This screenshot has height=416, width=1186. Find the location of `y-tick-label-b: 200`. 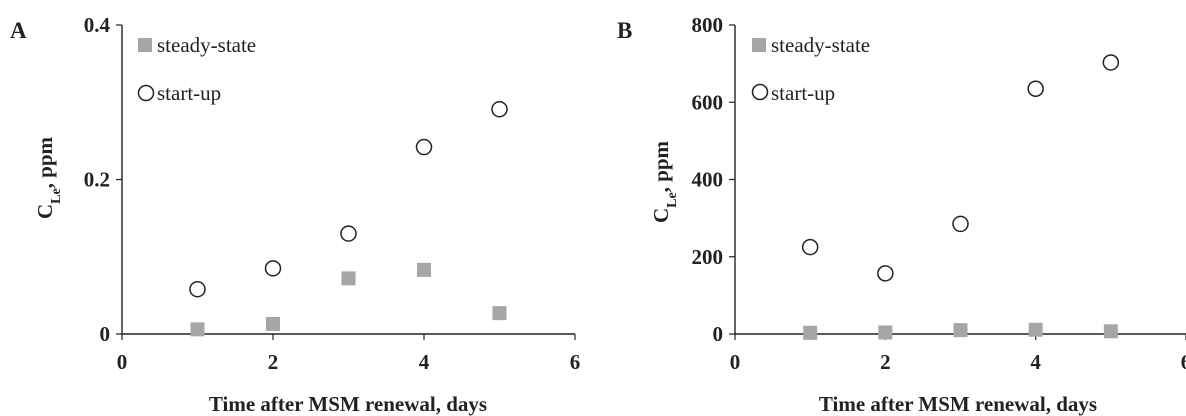

y-tick-label-b: 200 is located at coordinates (708, 257).